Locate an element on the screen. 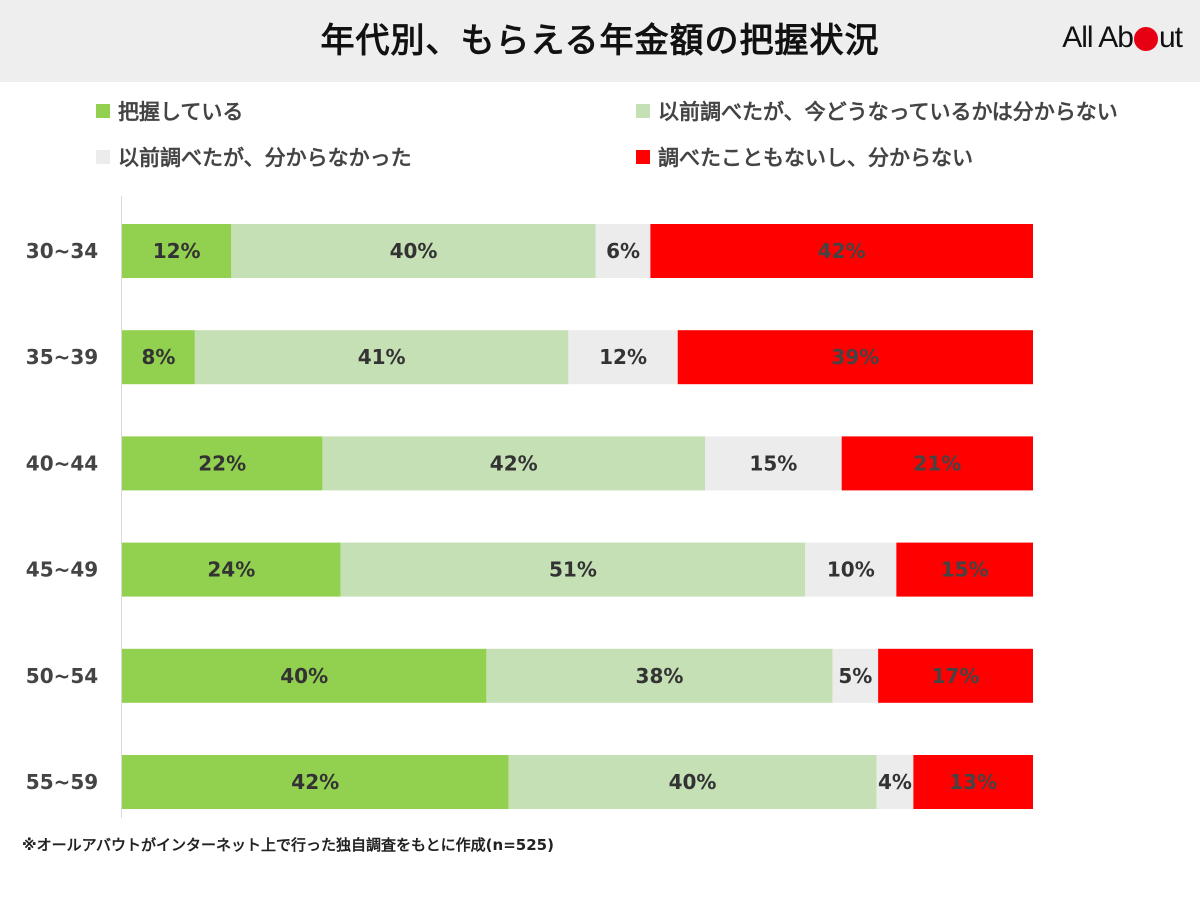 Image resolution: width=1200 pixels, height=900 pixels. bar-value-label: 39% is located at coordinates (855, 357).